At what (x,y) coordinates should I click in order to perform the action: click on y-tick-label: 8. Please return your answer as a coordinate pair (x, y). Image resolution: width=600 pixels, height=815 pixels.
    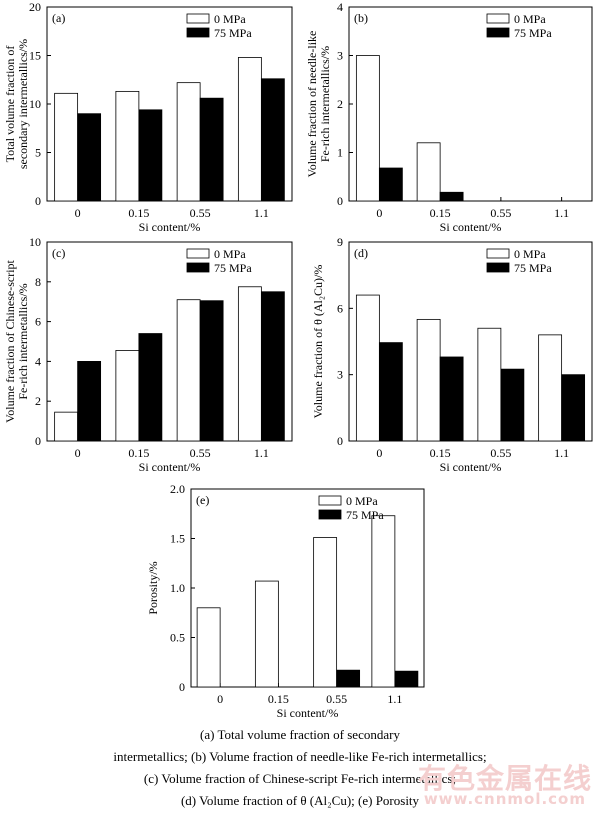
    Looking at the image, I should click on (38, 282).